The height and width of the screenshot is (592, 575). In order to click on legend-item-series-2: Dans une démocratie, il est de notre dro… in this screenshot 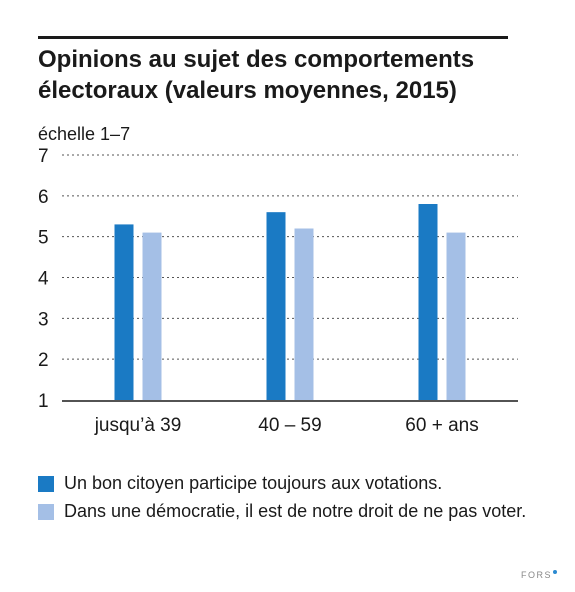, I will do `click(298, 511)`.